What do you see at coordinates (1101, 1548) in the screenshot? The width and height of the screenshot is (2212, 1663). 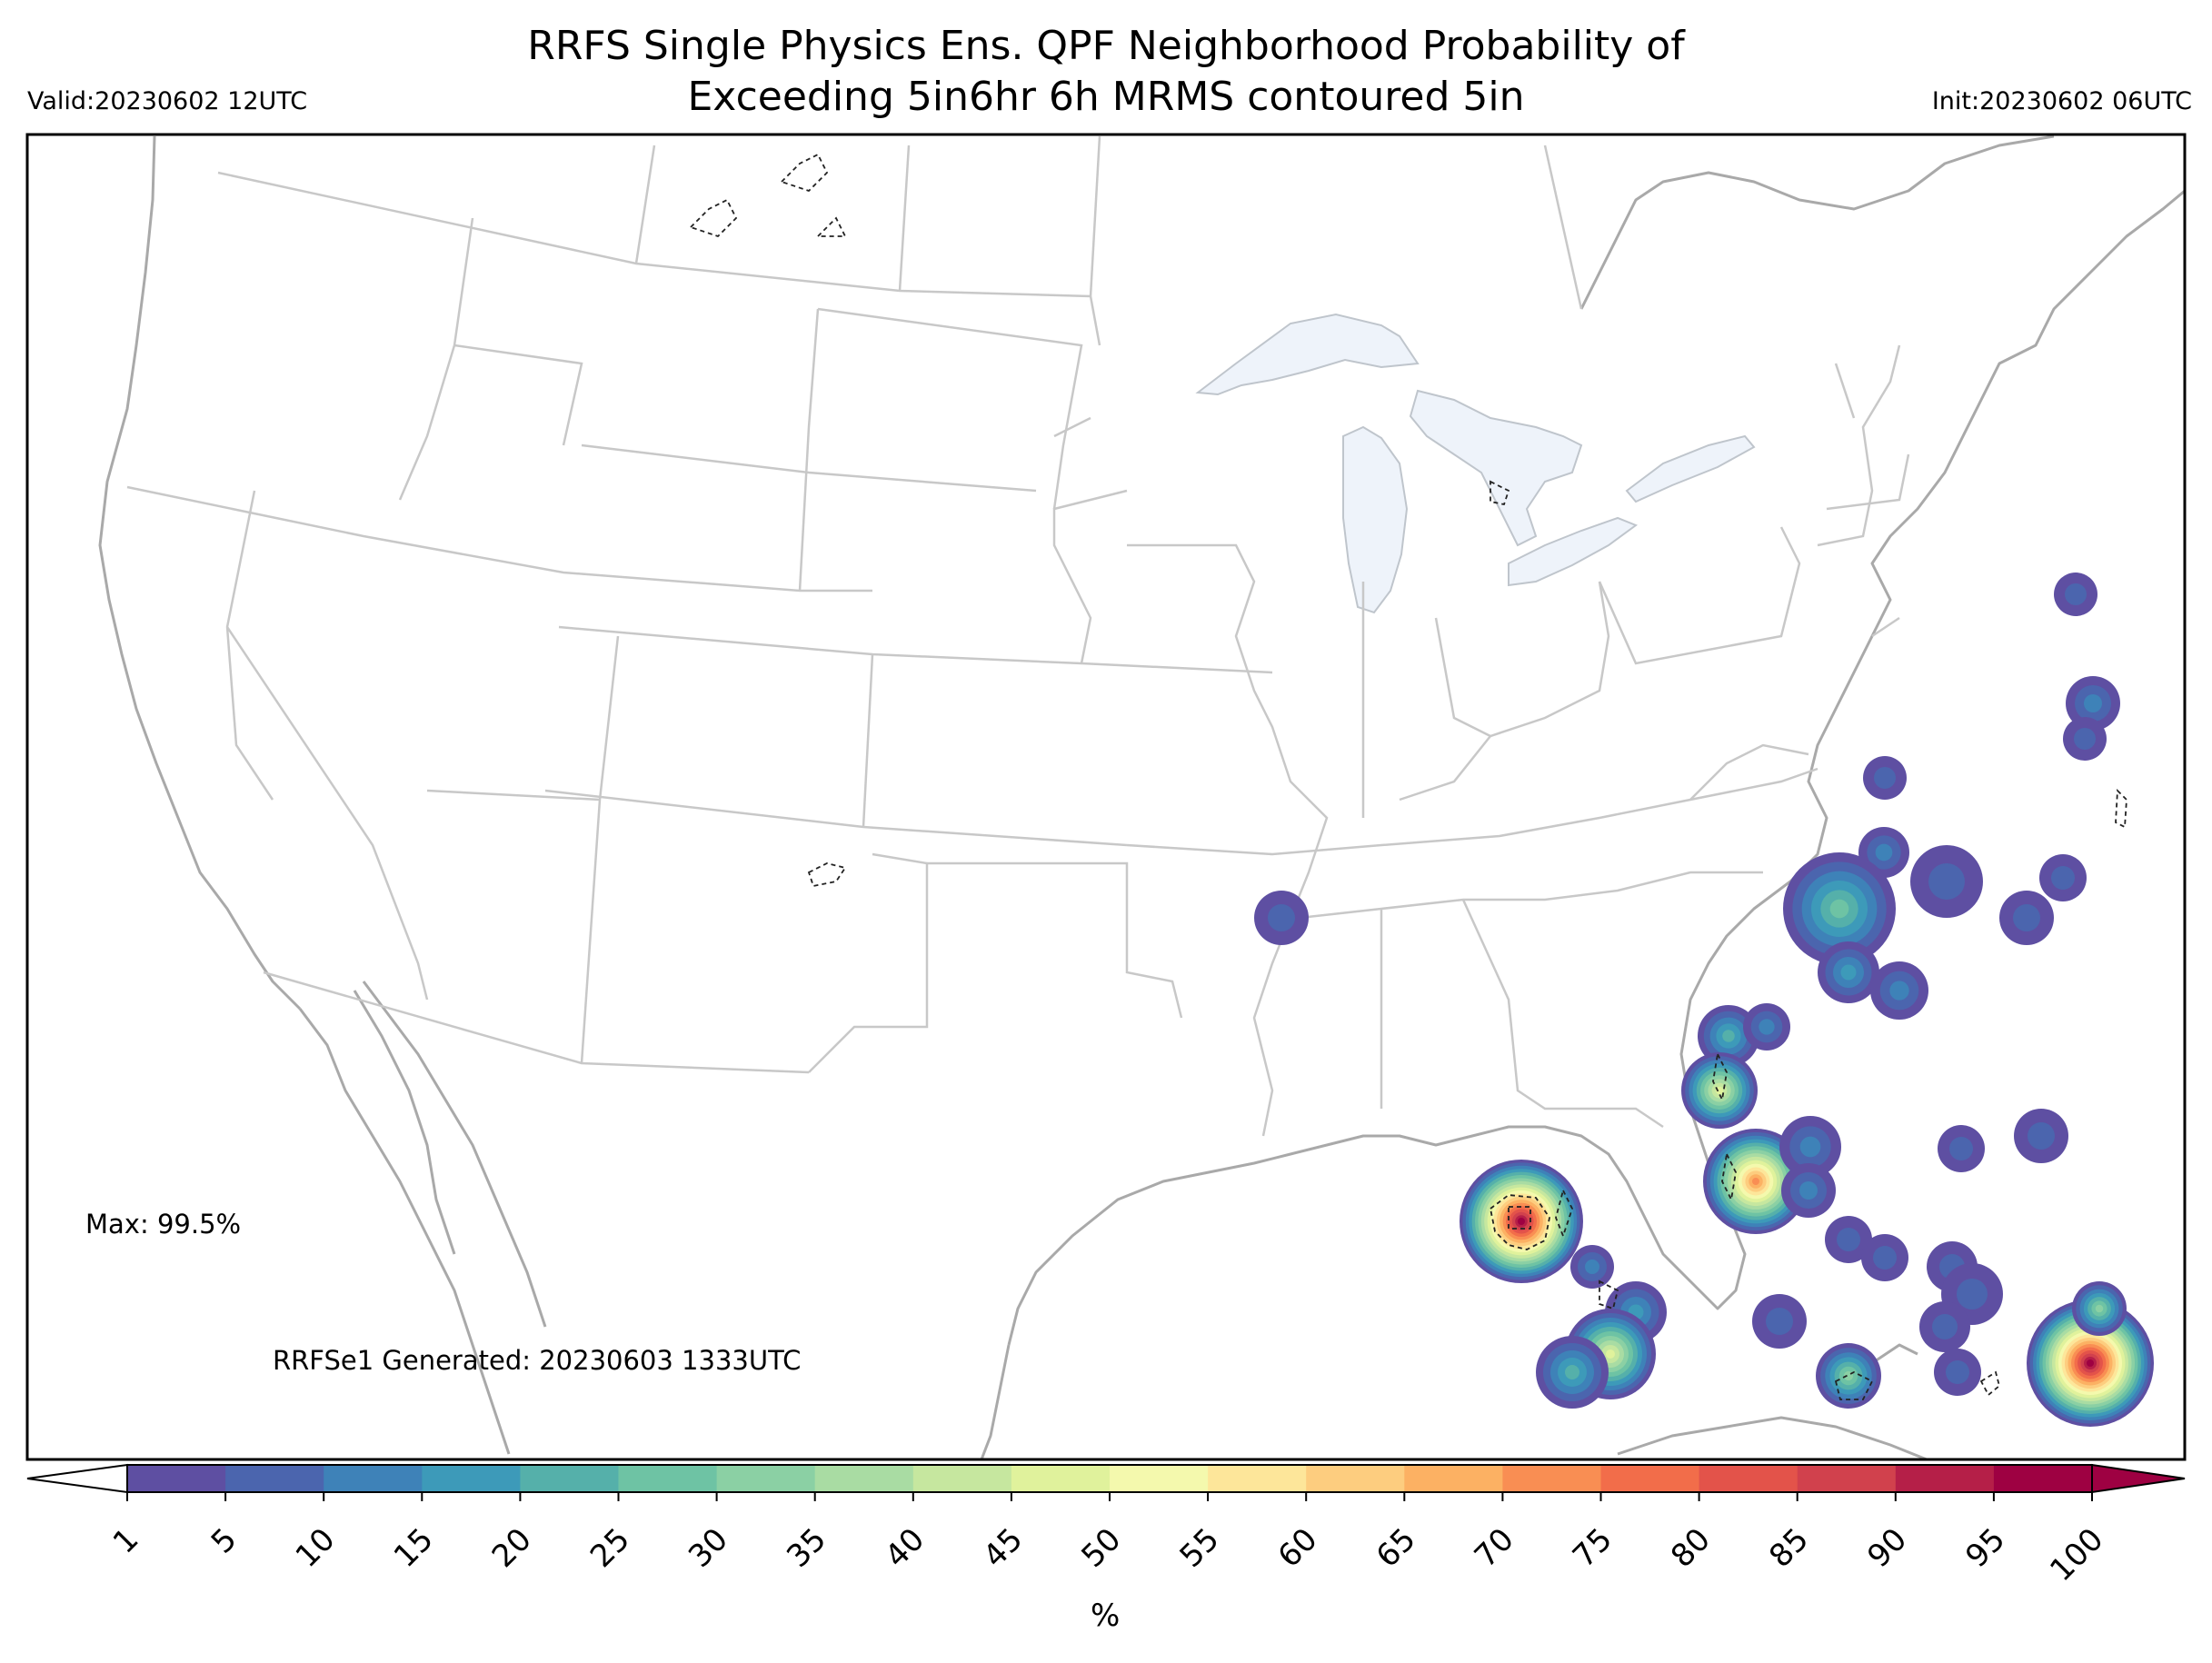 I see `colorbar-tick-label: 50` at bounding box center [1101, 1548].